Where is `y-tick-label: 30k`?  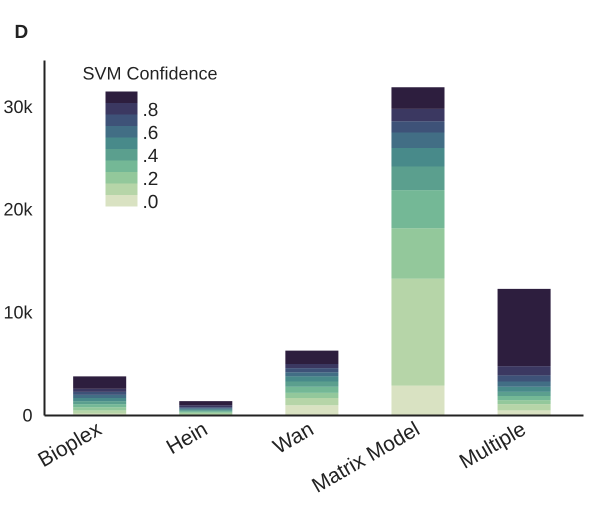 y-tick-label: 30k is located at coordinates (18, 106).